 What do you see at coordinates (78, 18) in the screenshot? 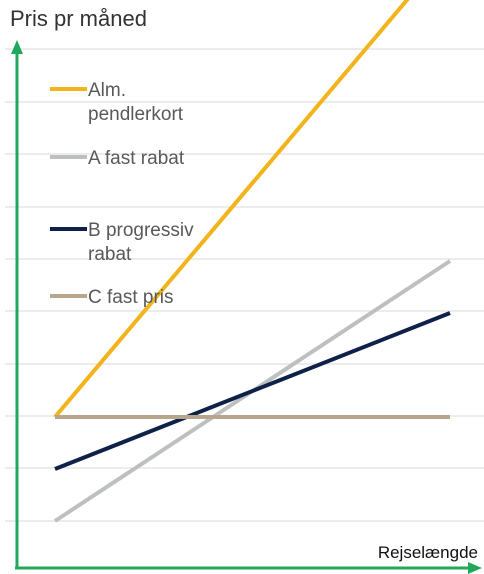
I see `chart-title: Pris pr måned` at bounding box center [78, 18].